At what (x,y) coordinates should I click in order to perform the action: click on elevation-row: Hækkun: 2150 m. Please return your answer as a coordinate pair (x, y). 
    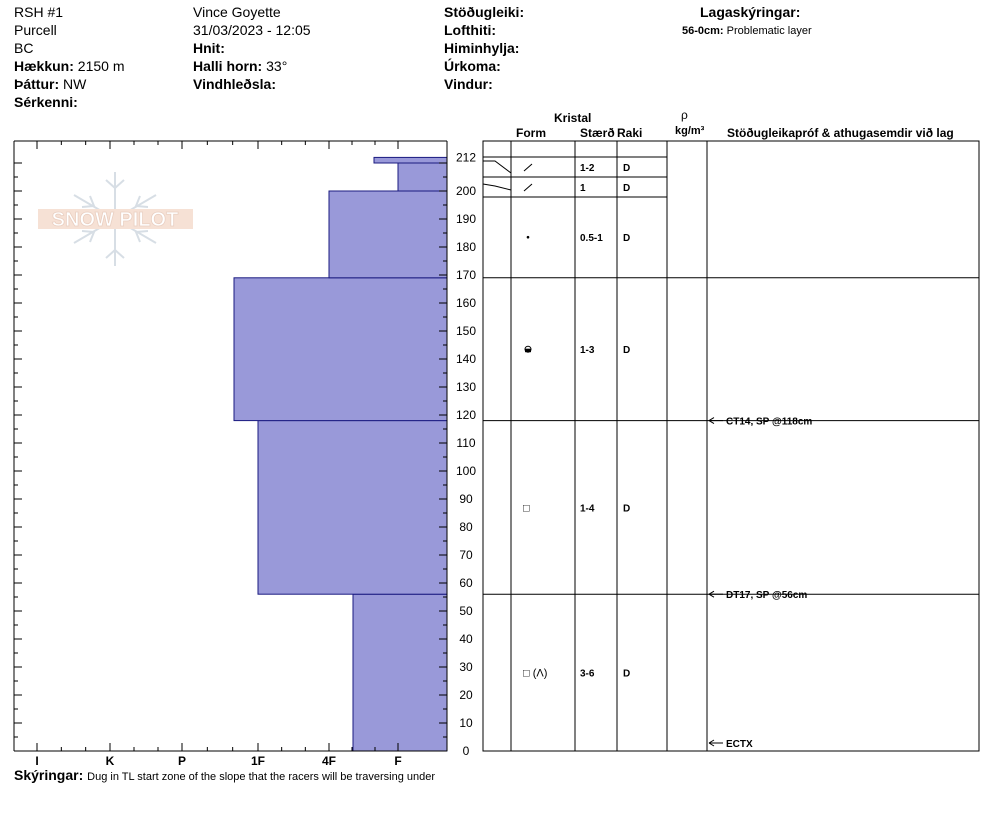
    Looking at the image, I should click on (69, 66).